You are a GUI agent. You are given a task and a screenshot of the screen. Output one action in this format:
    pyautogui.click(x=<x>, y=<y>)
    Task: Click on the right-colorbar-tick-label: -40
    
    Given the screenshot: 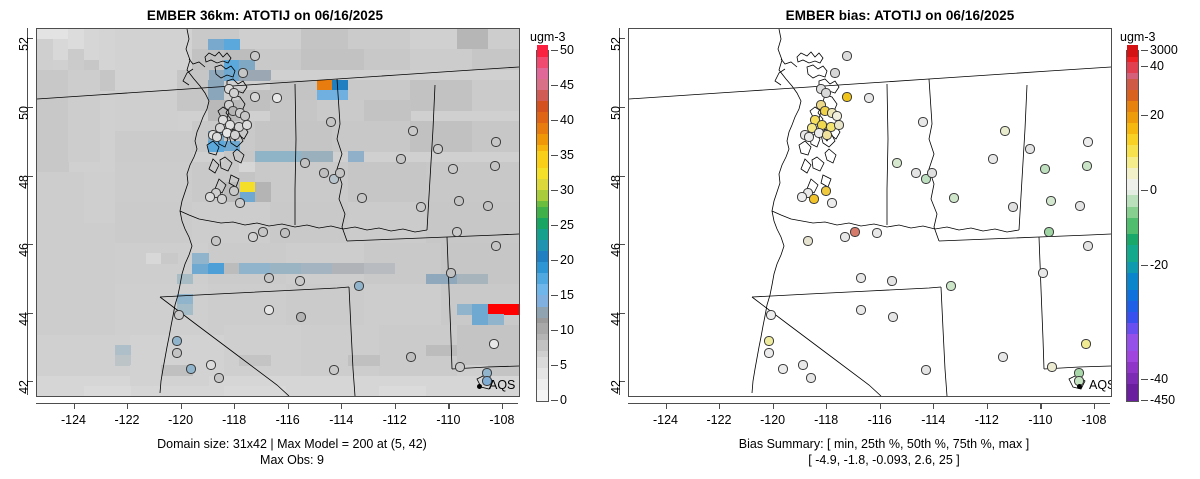 What is the action you would take?
    pyautogui.click(x=1159, y=379)
    